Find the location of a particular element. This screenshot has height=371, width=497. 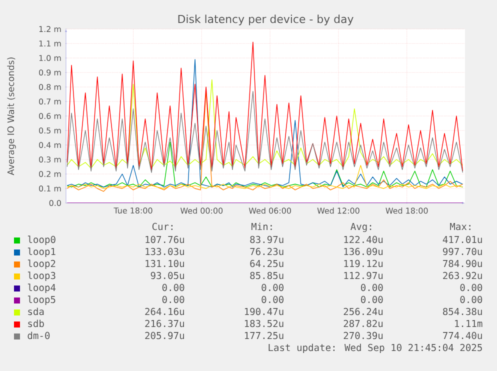

text: Avg: is located at coordinates (361, 227).